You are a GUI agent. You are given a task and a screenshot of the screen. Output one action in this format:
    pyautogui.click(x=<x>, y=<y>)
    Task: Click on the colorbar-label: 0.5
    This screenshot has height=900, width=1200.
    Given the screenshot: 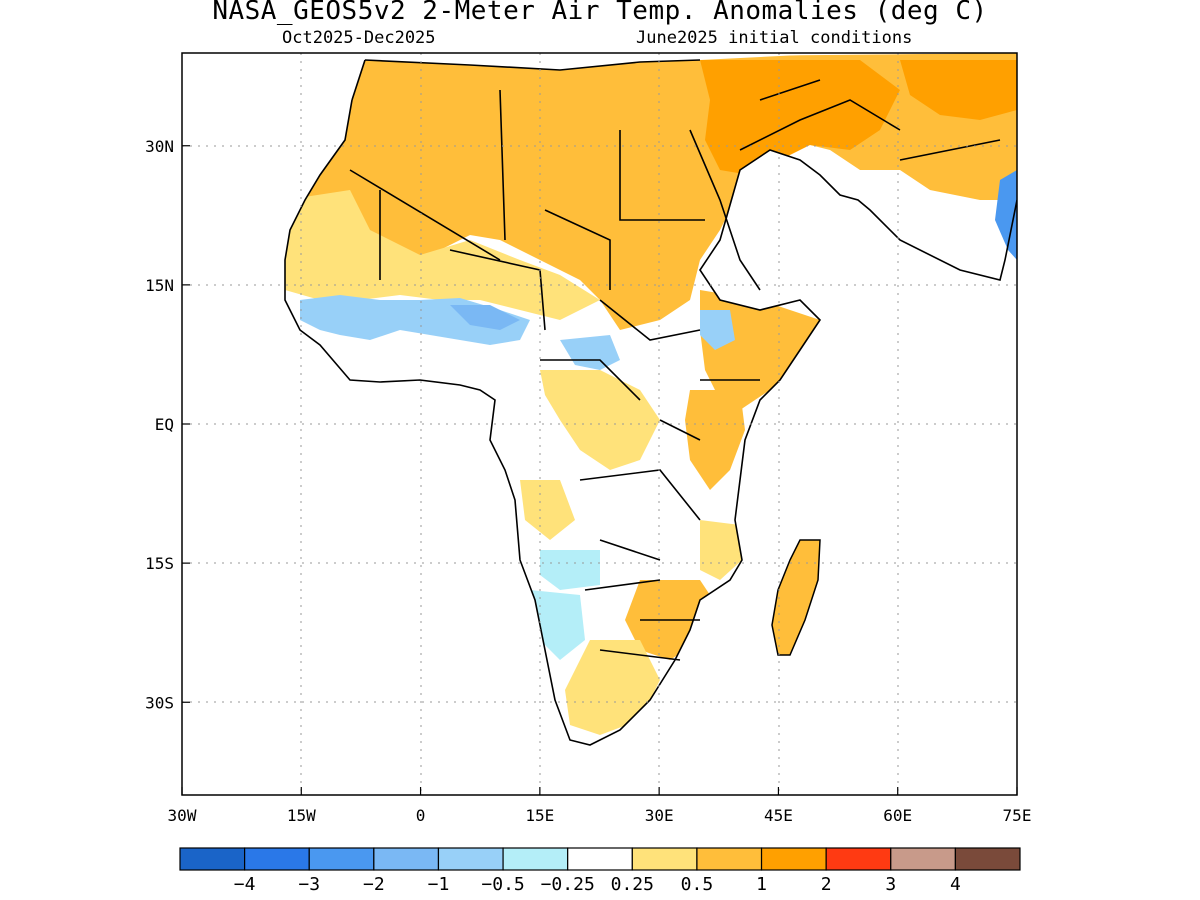 What is the action you would take?
    pyautogui.click(x=697, y=884)
    